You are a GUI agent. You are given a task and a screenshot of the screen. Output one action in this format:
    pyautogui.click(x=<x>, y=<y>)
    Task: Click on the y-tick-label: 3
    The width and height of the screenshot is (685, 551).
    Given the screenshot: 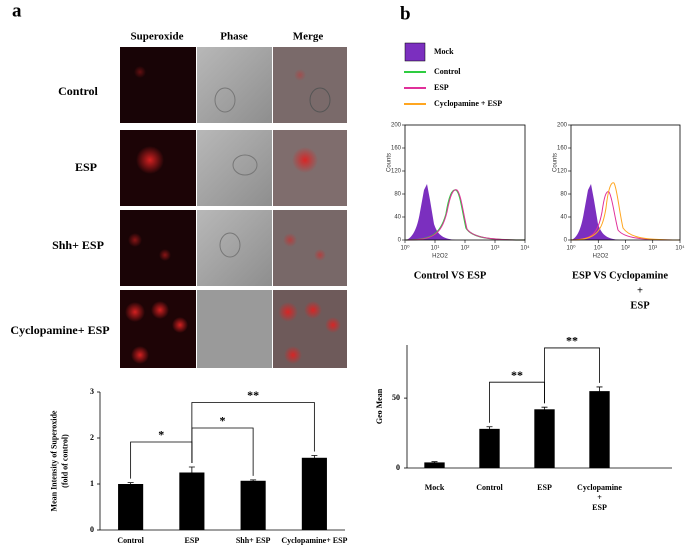 What is the action you would take?
    pyautogui.click(x=92, y=391)
    